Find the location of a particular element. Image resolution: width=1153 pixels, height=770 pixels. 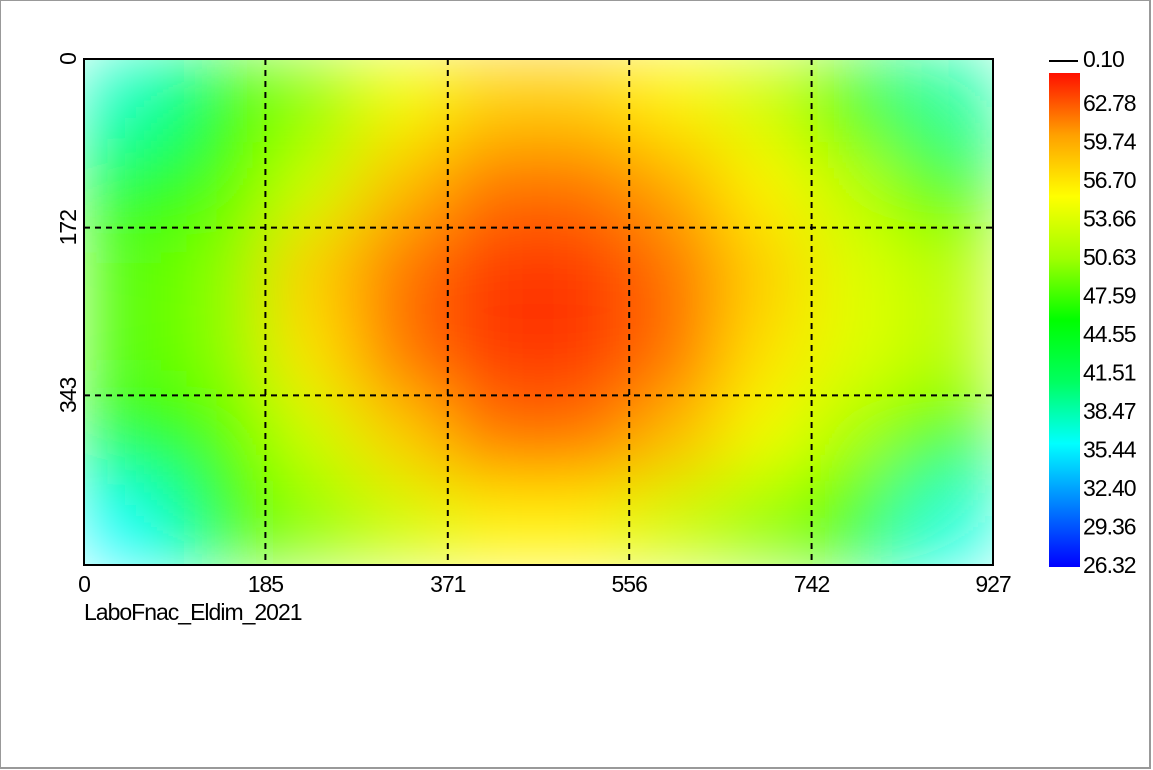

x-tick-label: 742 is located at coordinates (812, 584).